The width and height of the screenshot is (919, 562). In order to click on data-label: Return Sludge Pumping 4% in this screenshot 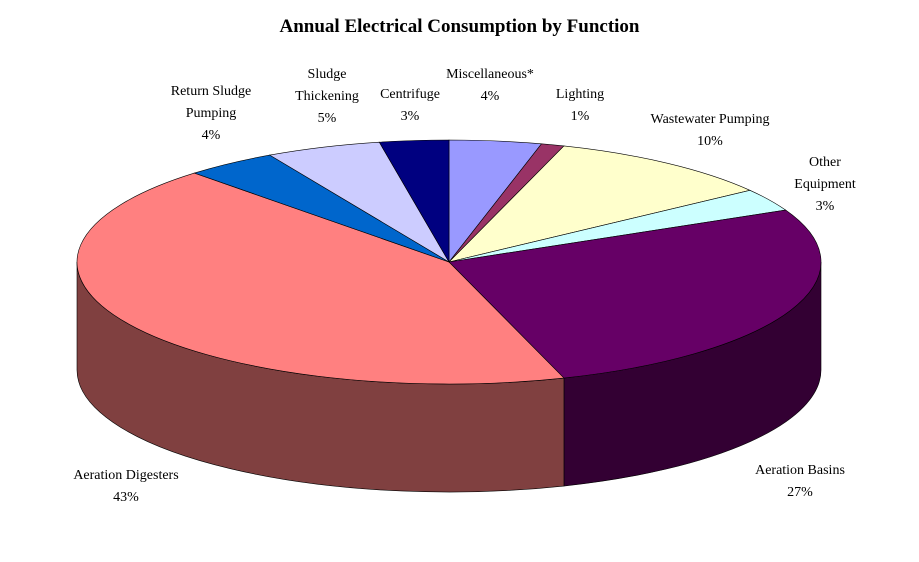, I will do `click(211, 114)`.